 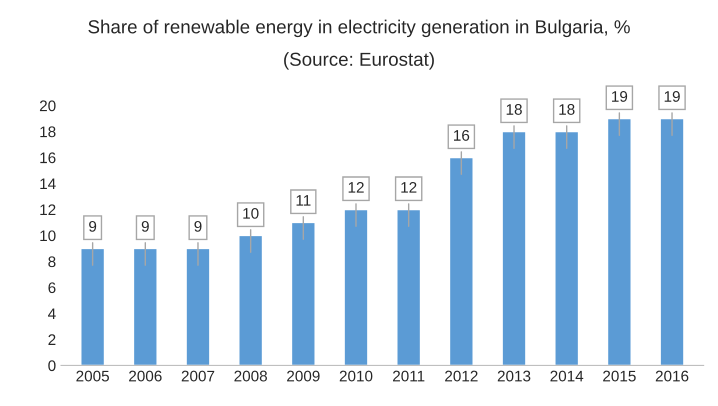 What do you see at coordinates (359, 61) in the screenshot?
I see `chart-subtitle: (Source: Eurostat)` at bounding box center [359, 61].